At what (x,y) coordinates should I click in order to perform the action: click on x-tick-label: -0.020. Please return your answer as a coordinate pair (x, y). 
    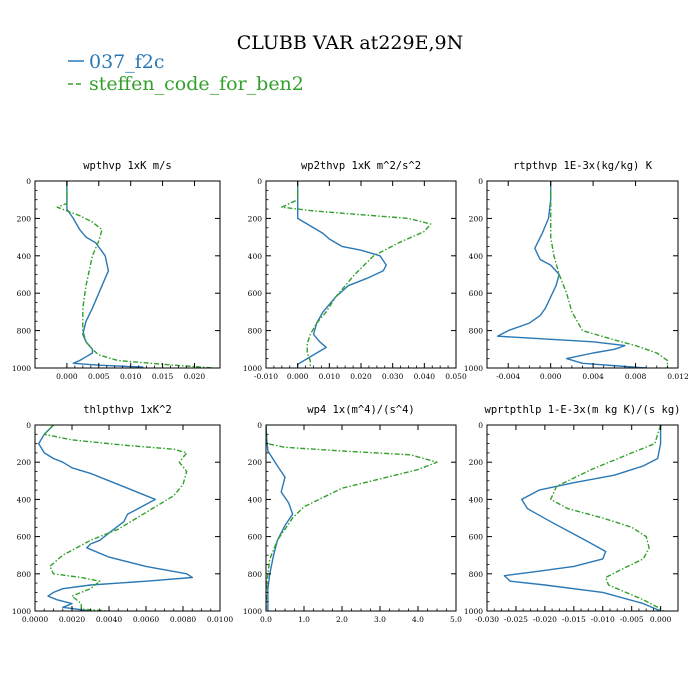
    Looking at the image, I should click on (545, 619).